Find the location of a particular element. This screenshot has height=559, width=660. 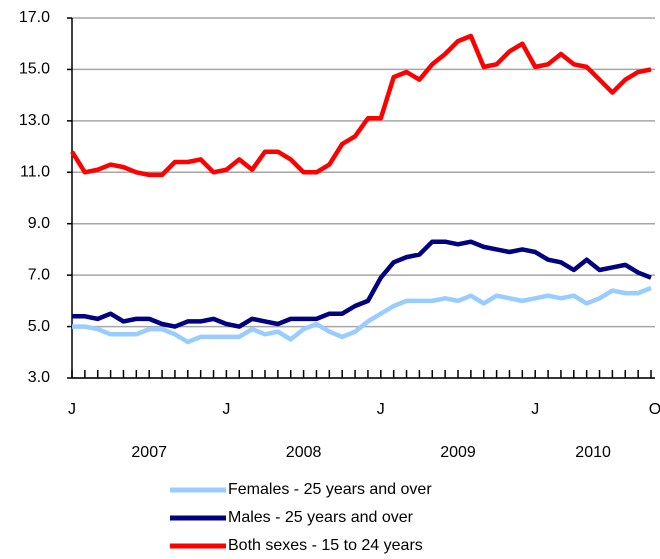

year-label: 2010 is located at coordinates (593, 452).